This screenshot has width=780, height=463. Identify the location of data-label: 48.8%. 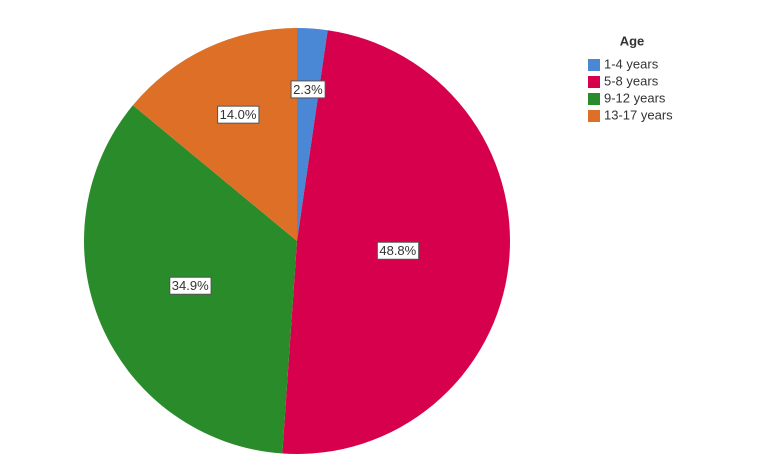
(398, 250).